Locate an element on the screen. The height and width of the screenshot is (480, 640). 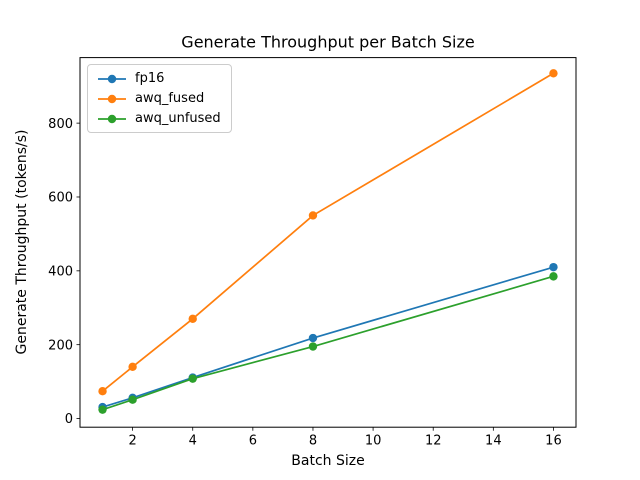
y-tick-label: 0 is located at coordinates (69, 419).